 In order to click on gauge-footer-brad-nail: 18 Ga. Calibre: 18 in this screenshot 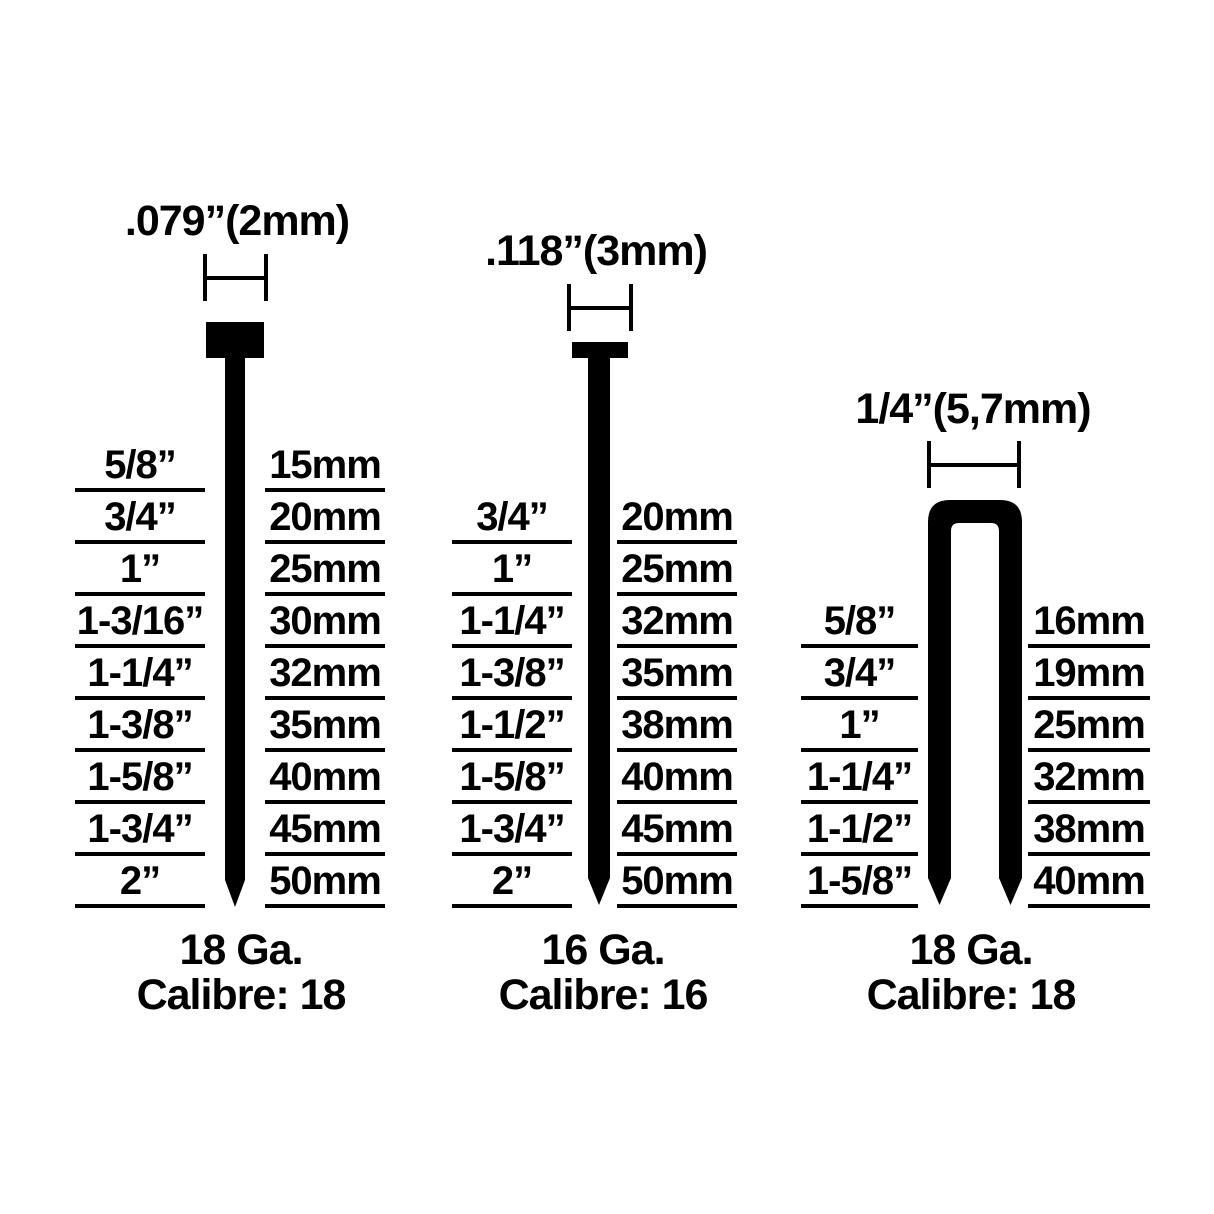, I will do `click(241, 973)`.